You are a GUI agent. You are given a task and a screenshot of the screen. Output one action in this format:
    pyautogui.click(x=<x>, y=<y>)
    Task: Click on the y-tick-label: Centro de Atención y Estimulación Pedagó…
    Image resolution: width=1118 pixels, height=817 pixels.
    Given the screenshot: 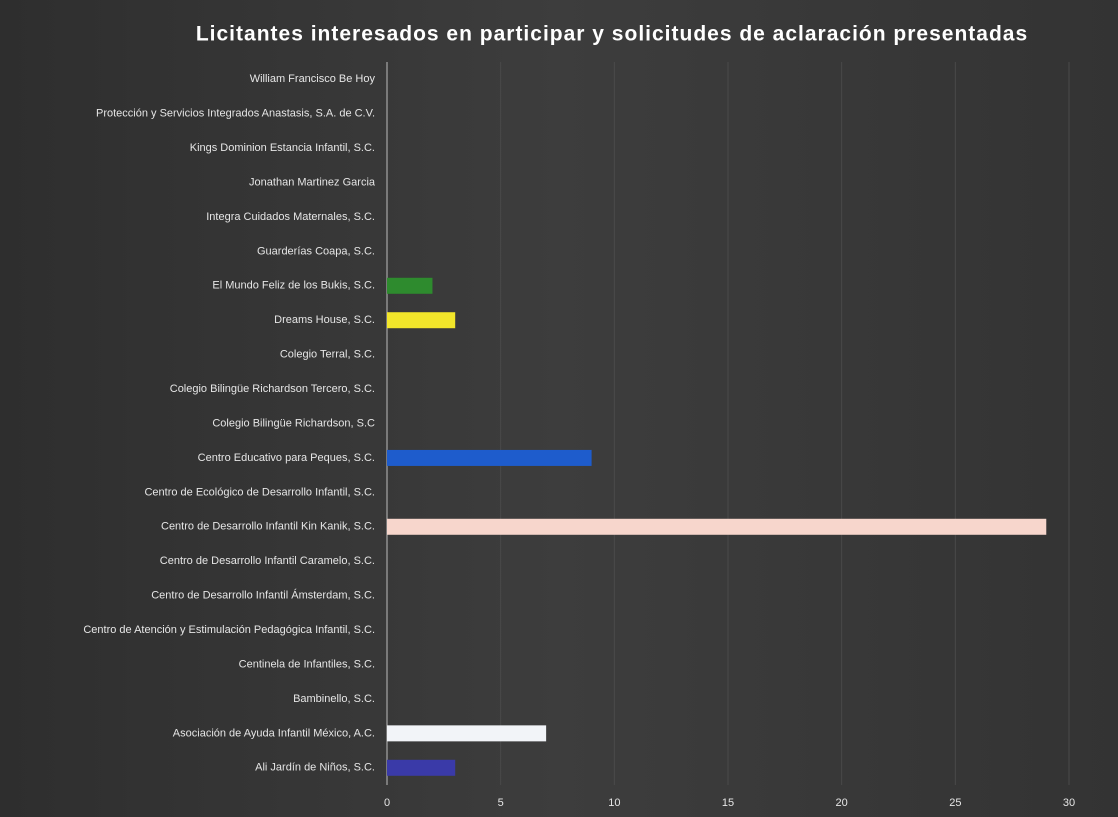 What is the action you would take?
    pyautogui.click(x=229, y=630)
    